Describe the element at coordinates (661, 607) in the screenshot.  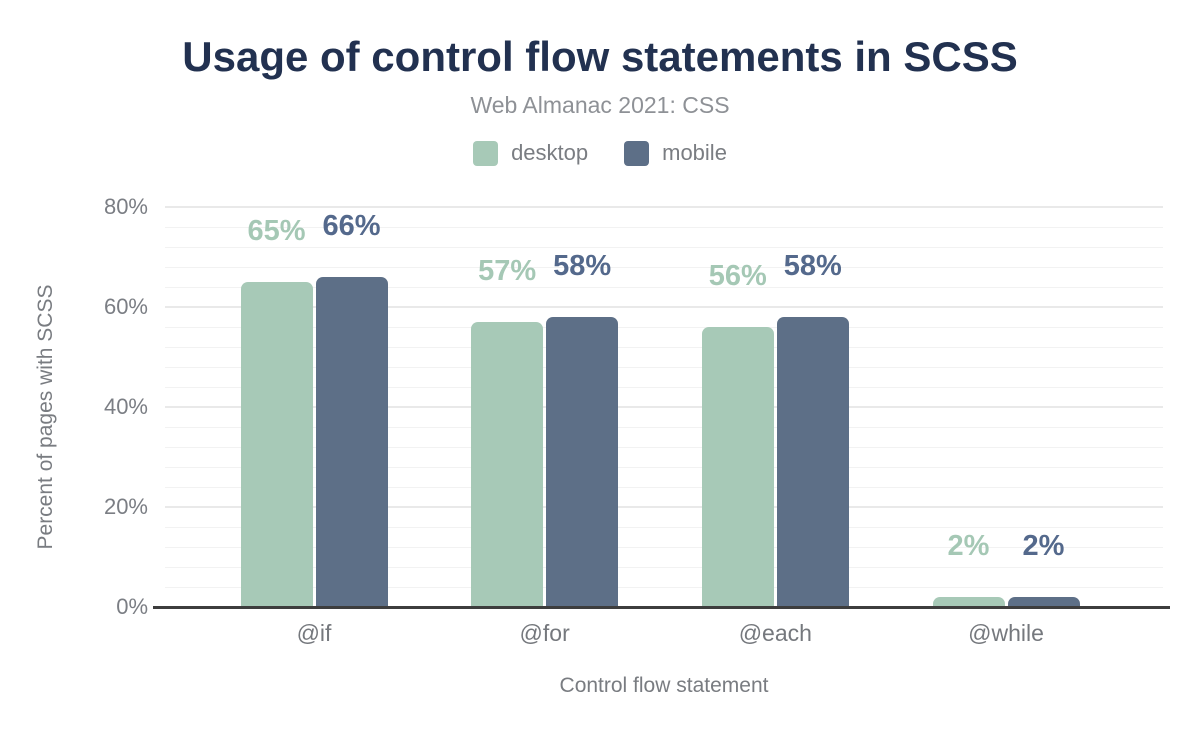
I see `x-axis-line` at that location.